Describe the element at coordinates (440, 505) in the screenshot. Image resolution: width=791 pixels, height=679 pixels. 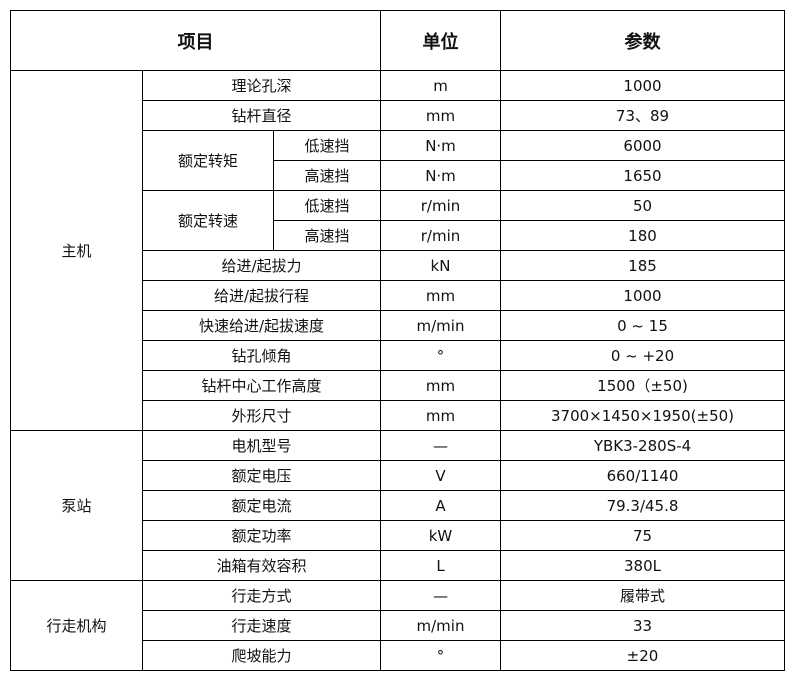
I see `unit-cell: A` at that location.